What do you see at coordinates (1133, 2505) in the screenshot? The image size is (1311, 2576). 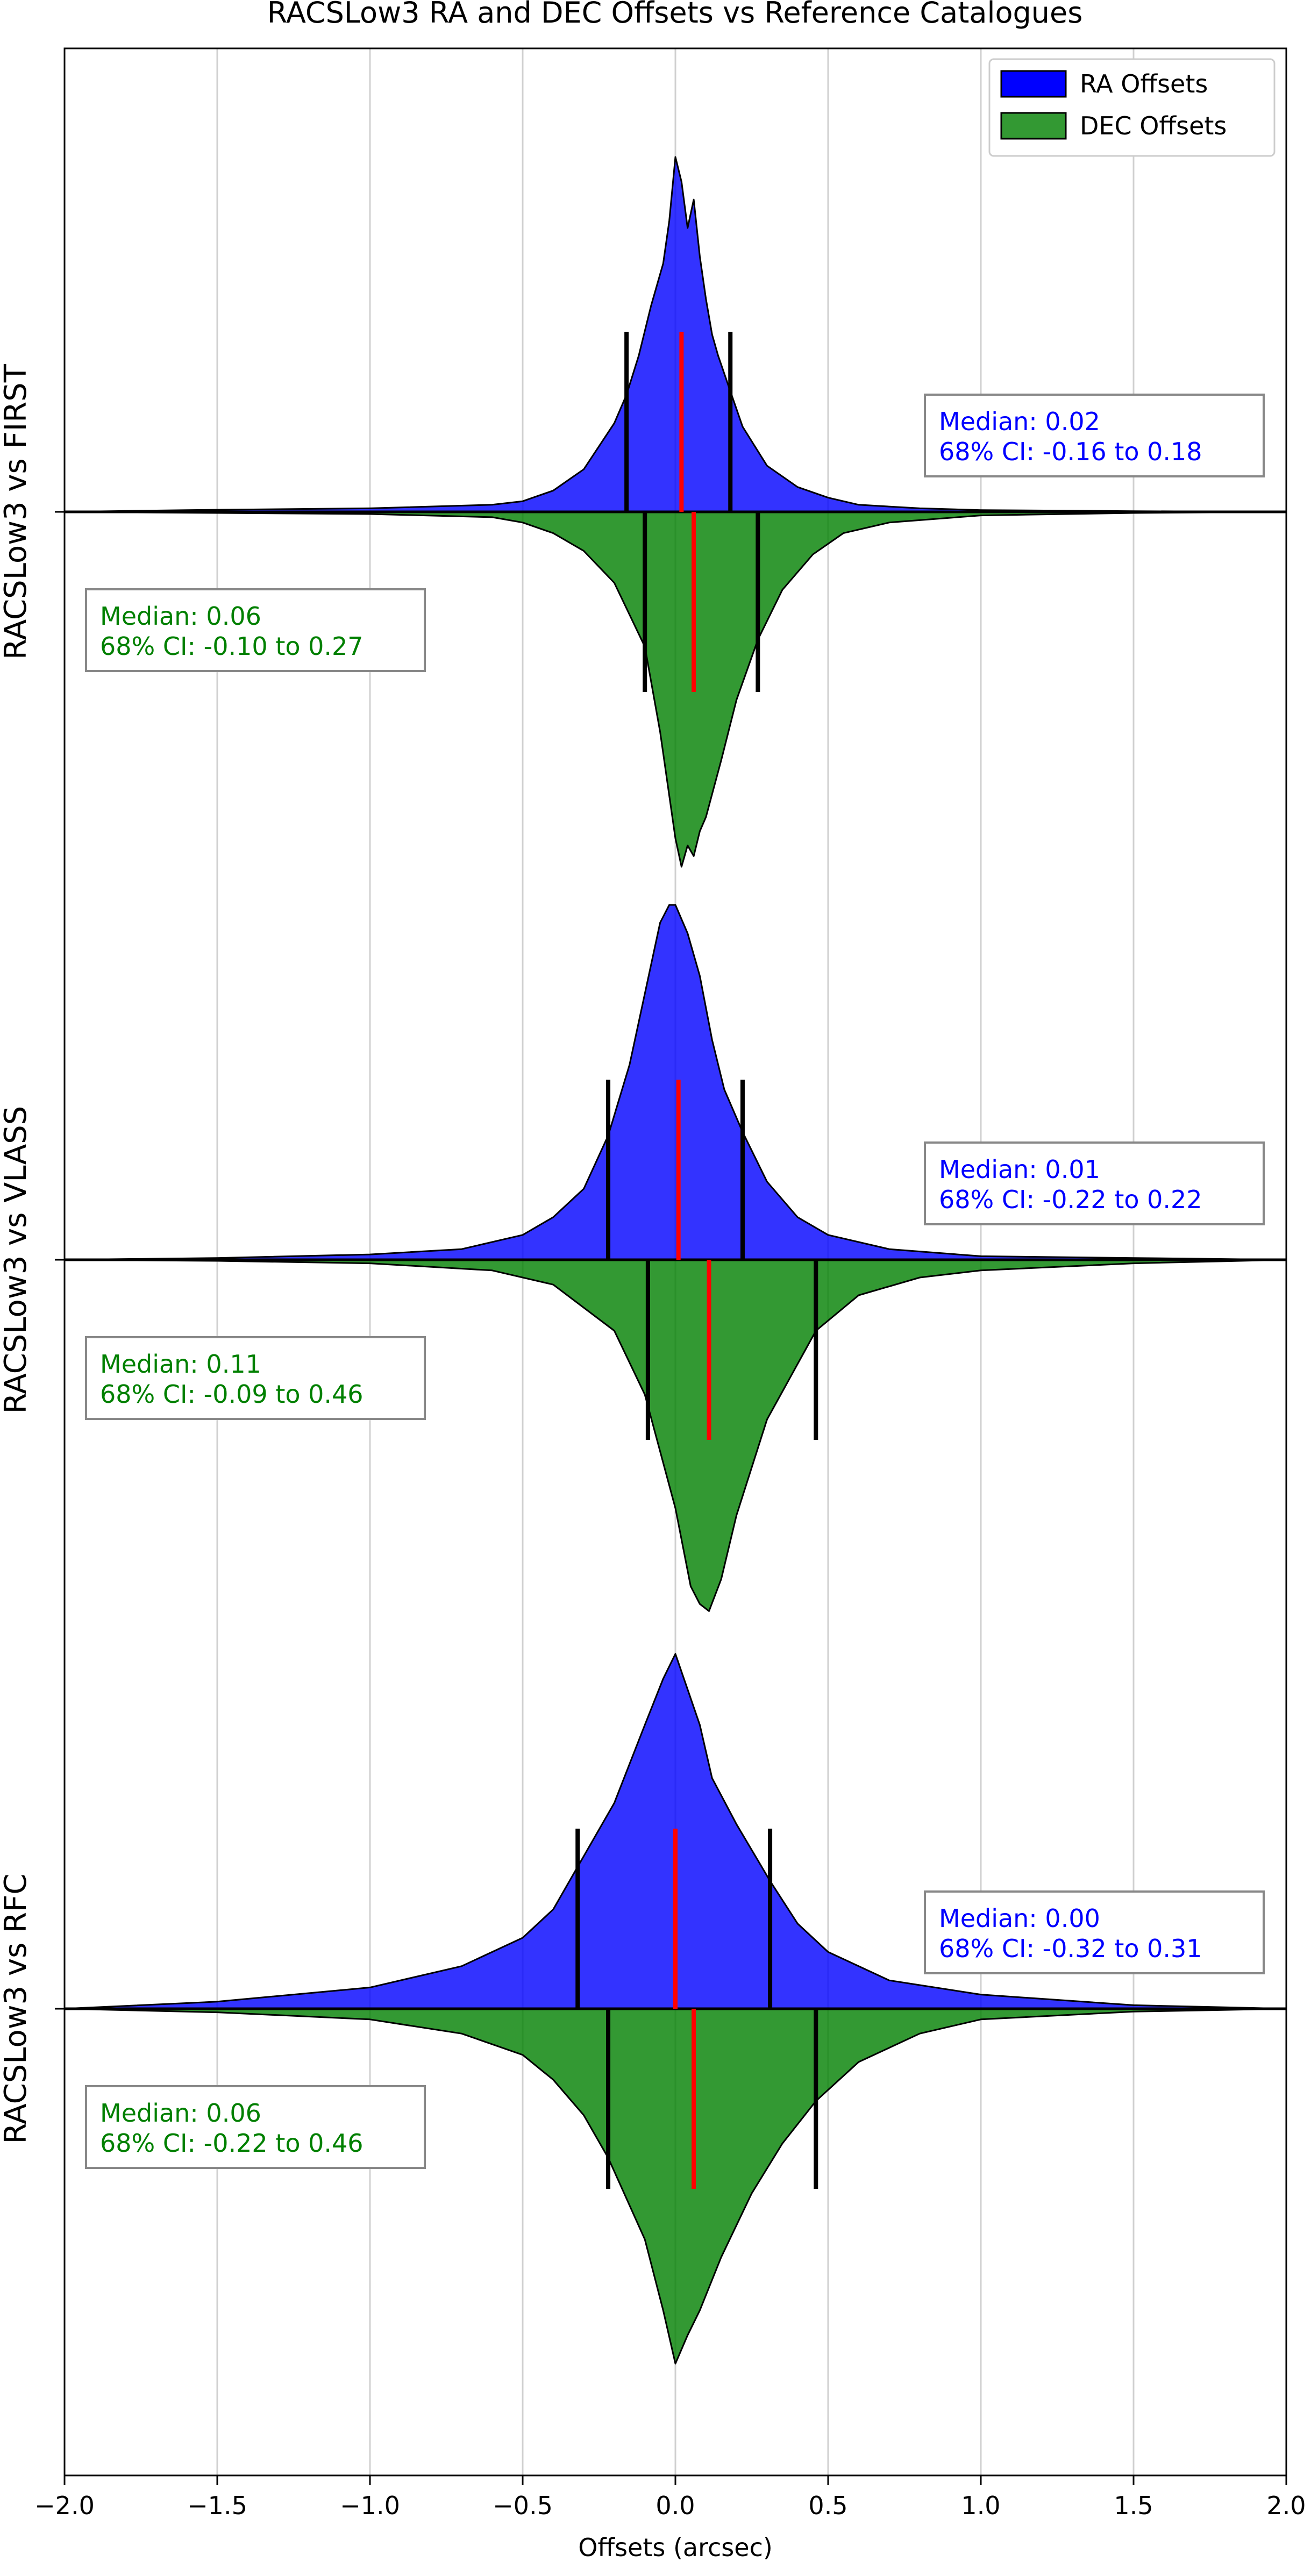 I see `x-tick-label: 1.5` at bounding box center [1133, 2505].